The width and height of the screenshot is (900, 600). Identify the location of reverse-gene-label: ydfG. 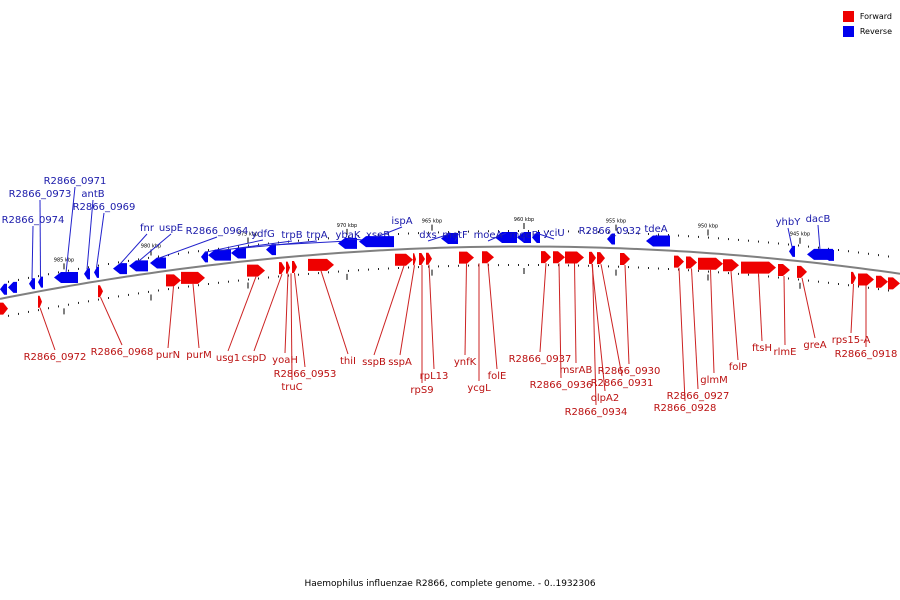
(263, 234).